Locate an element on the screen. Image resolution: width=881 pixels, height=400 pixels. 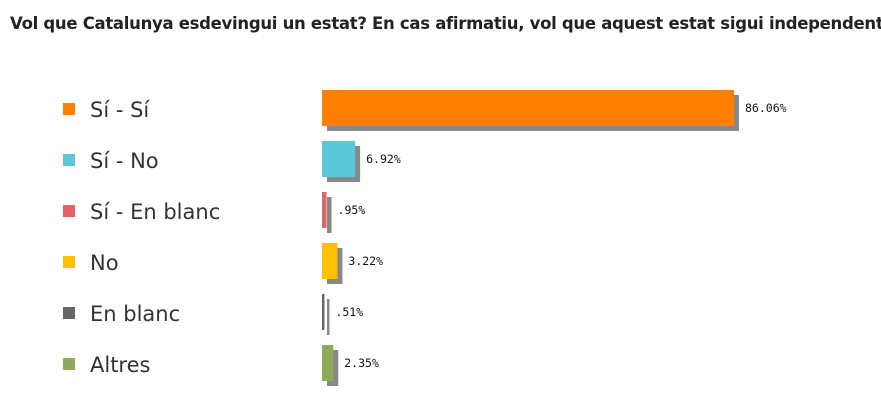
value-label: 6.92% is located at coordinates (383, 159).